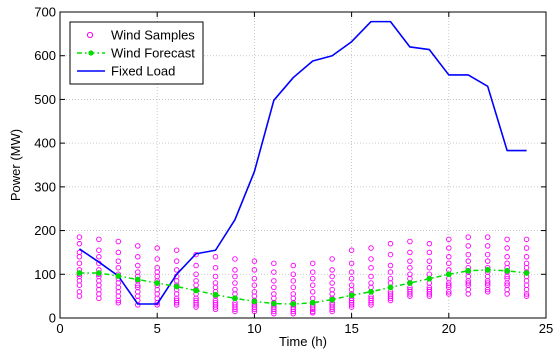 This screenshot has height=356, width=556. Describe the element at coordinates (45, 186) in the screenshot. I see `y-tick-label: 300` at that location.